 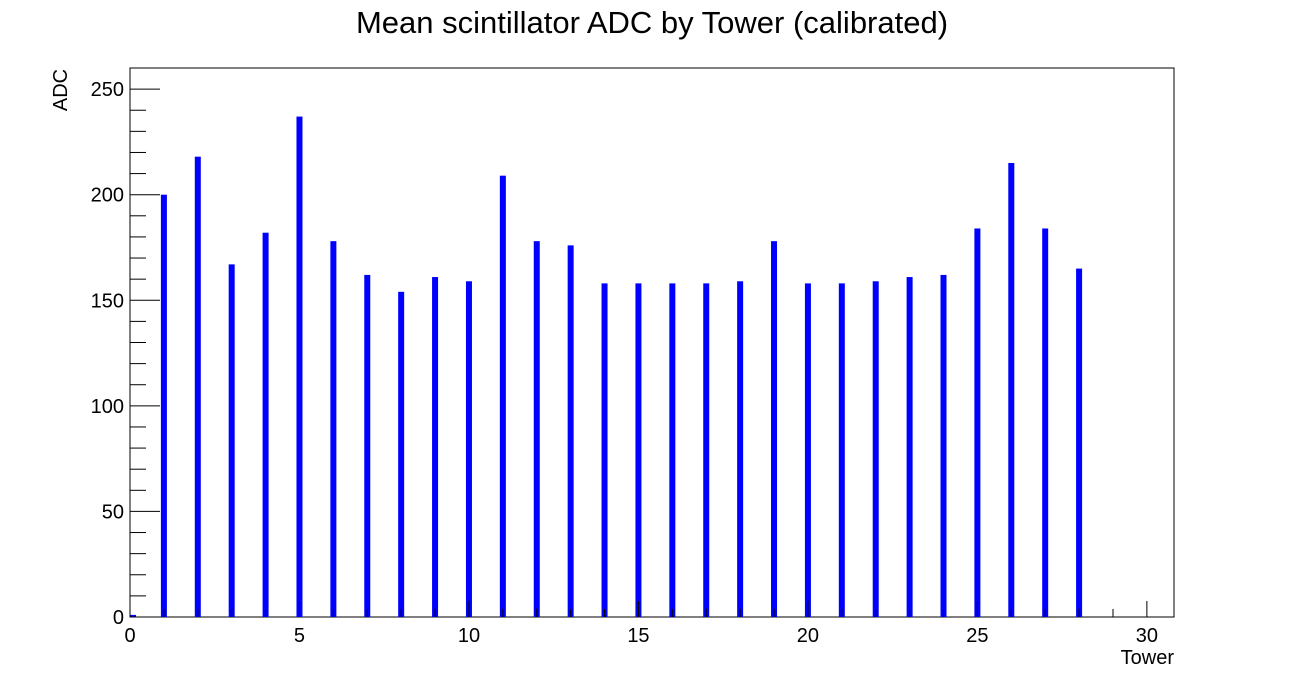 I want to click on y-tick-label-200: 200, so click(x=107, y=196).